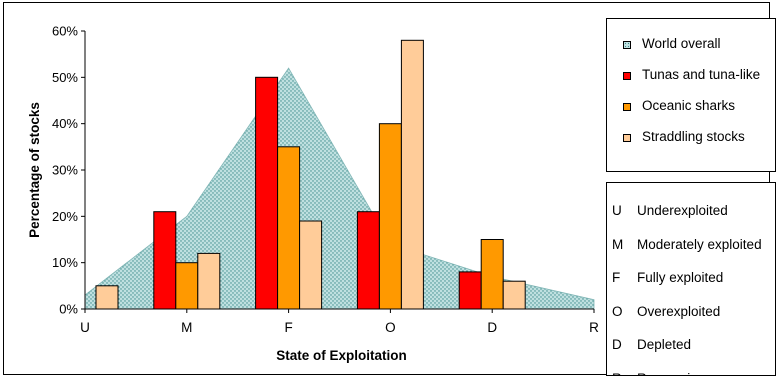 Image resolution: width=776 pixels, height=380 pixels. What do you see at coordinates (187, 286) in the screenshot?
I see `bar-oceanic-sharks-m` at bounding box center [187, 286].